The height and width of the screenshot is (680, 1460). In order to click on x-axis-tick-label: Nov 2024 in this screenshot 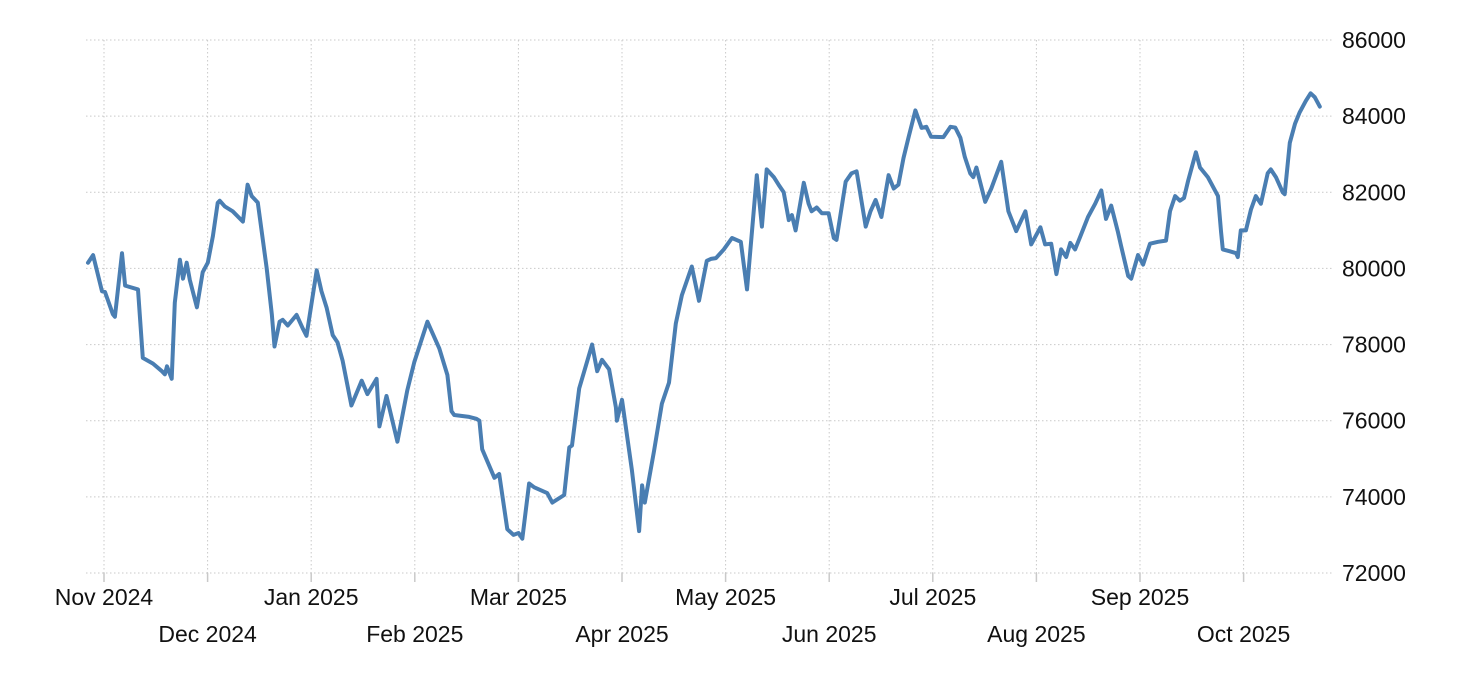, I will do `click(104, 597)`.